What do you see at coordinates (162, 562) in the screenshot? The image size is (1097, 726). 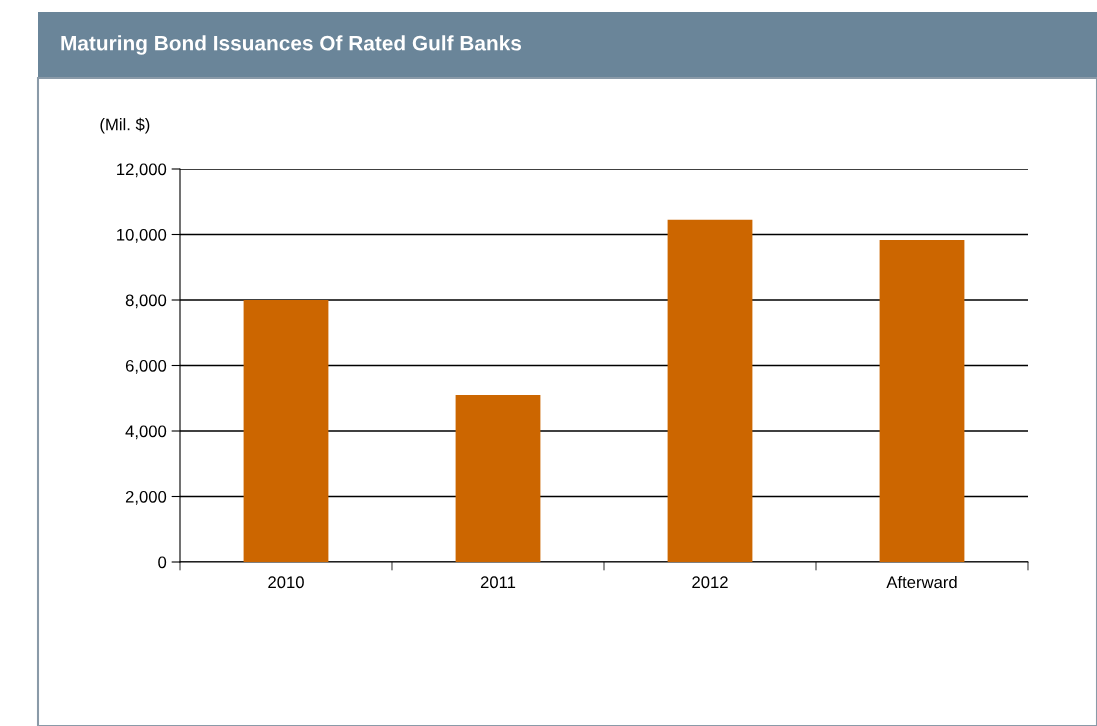 I see `y-tick-label: 0` at bounding box center [162, 562].